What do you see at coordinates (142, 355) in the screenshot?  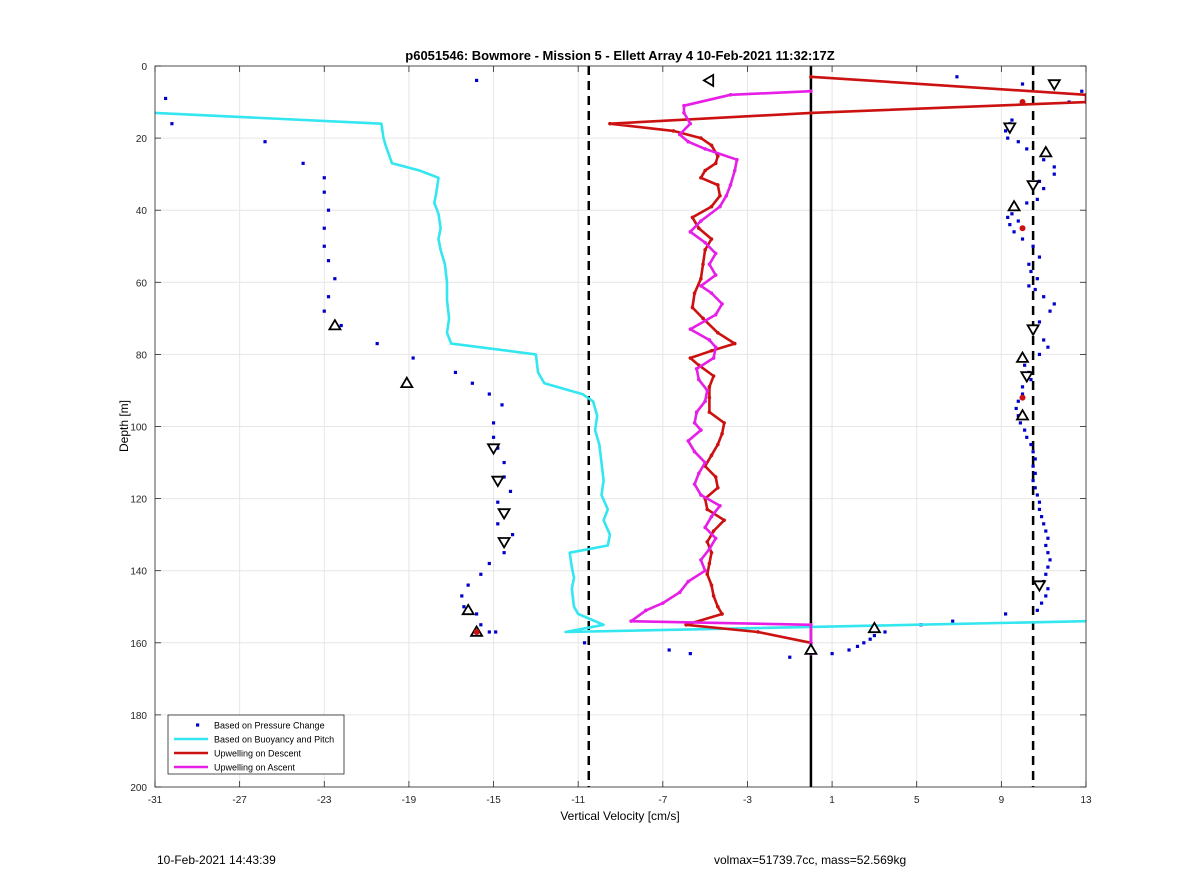 I see `y-tick-label: 80` at bounding box center [142, 355].